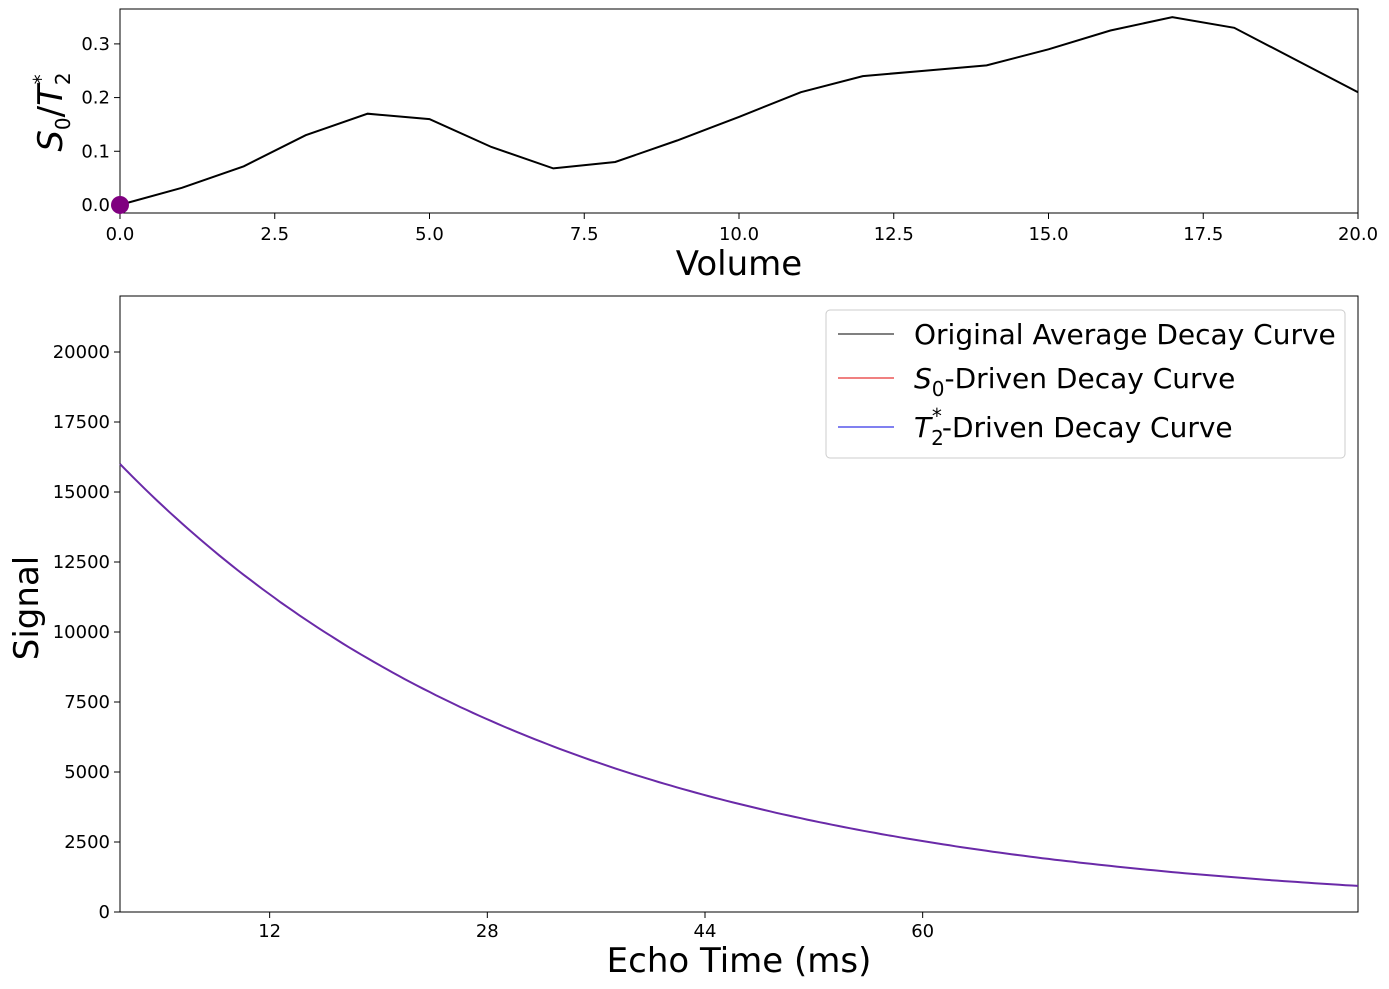 Image resolution: width=1389 pixels, height=989 pixels. What do you see at coordinates (922, 931) in the screenshot?
I see `bottom-x-tick-label: 60` at bounding box center [922, 931].